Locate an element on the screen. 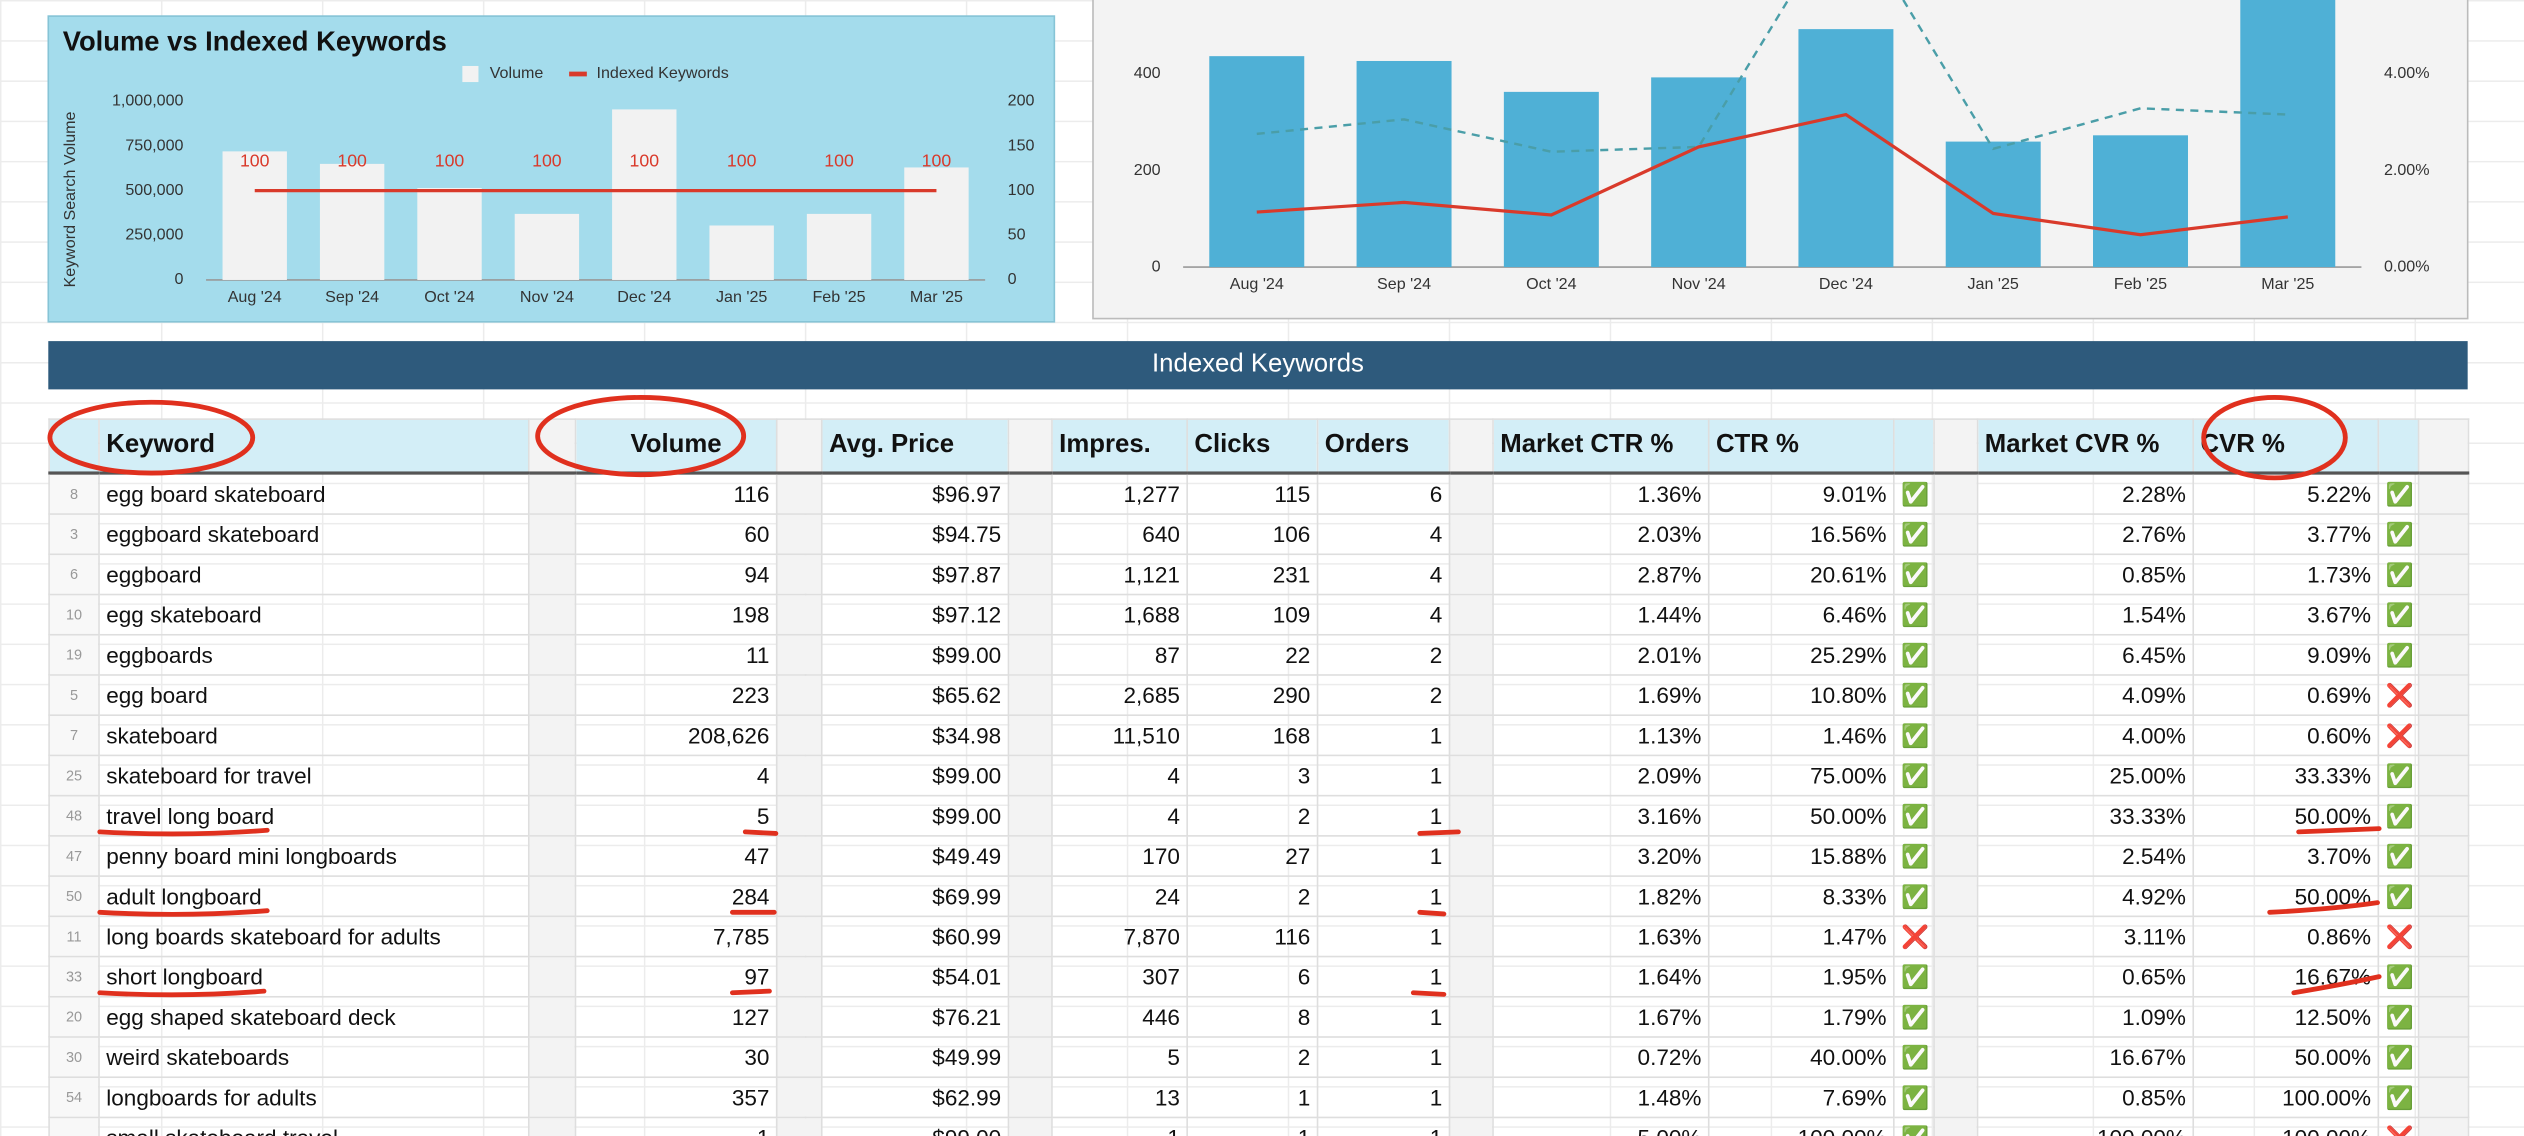 This screenshot has width=2524, height=1136. x-tick-label: Oct '24 is located at coordinates (1551, 284).